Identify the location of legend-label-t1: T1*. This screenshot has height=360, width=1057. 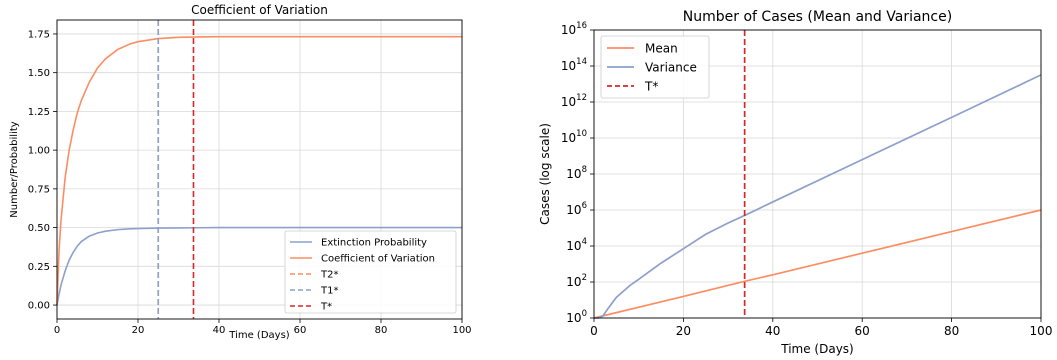
(329, 291).